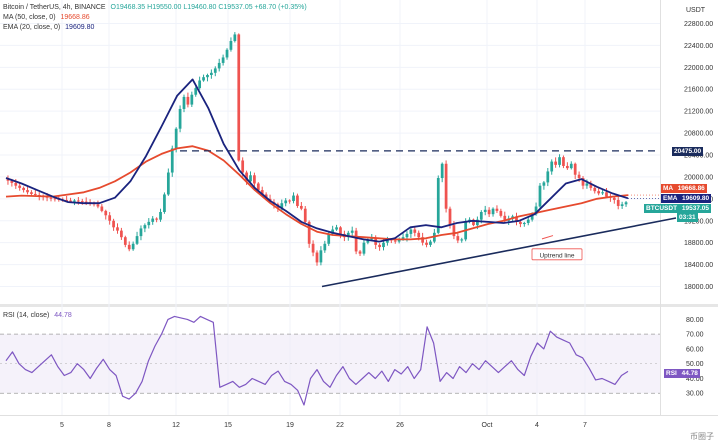  What do you see at coordinates (698, 112) in the screenshot?
I see `price-tick-label: 21200.00` at bounding box center [698, 112].